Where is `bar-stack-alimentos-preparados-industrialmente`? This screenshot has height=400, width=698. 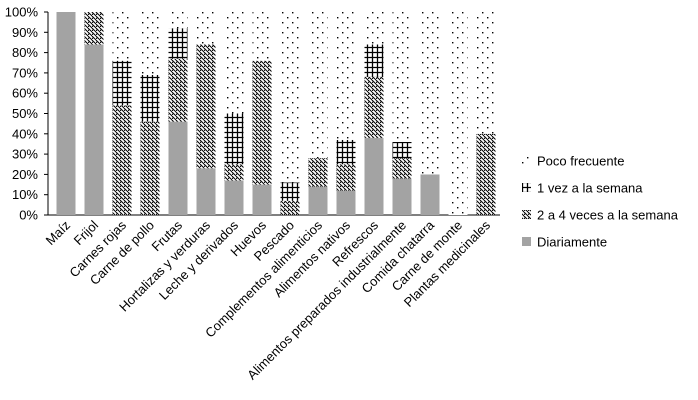
bar-stack-alimentos-preparados-industrialmente is located at coordinates (402, 113).